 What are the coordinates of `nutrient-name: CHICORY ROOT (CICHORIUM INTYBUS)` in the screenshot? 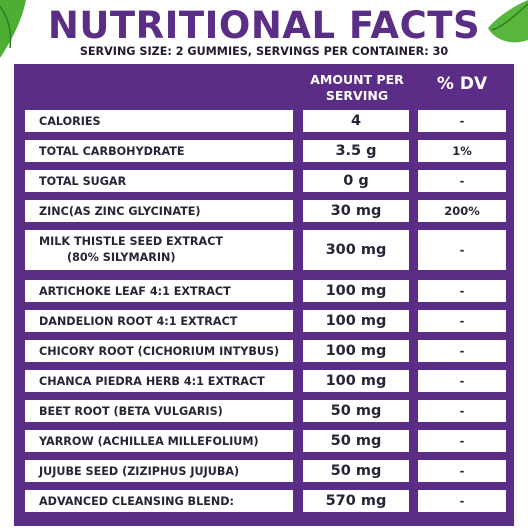 It's located at (159, 351).